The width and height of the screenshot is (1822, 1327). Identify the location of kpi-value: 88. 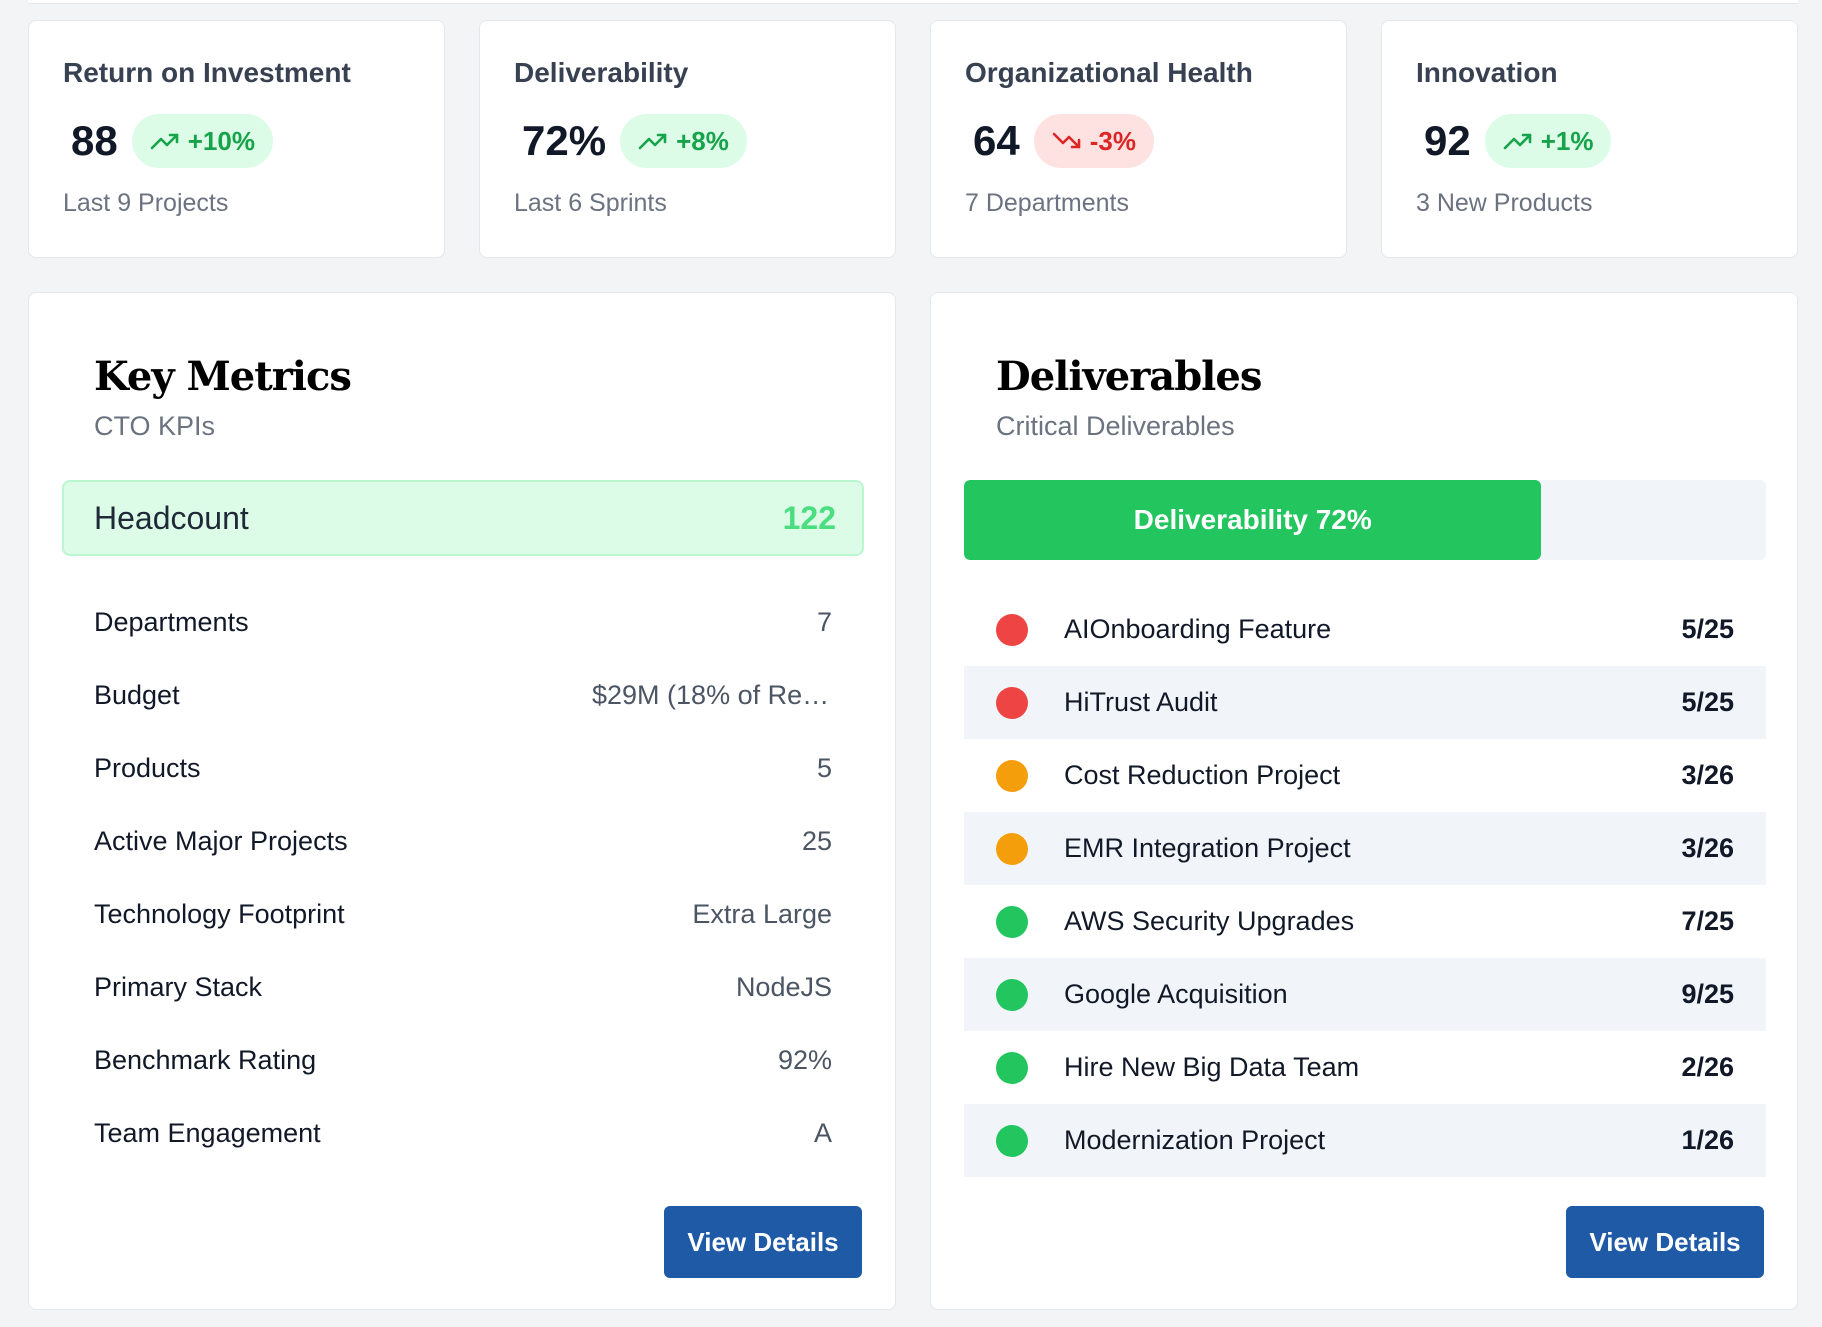
(94, 140).